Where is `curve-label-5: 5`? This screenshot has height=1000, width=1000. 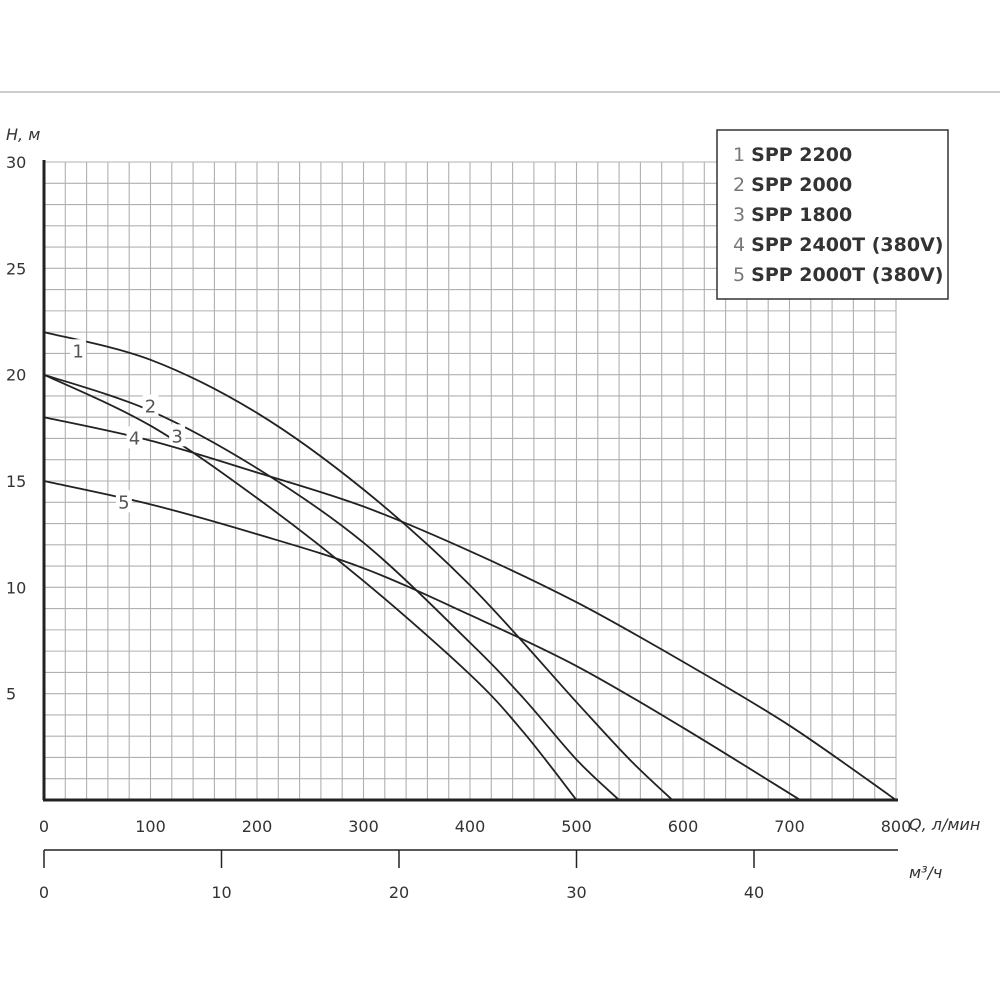
curve-label-5: 5 is located at coordinates (123, 502).